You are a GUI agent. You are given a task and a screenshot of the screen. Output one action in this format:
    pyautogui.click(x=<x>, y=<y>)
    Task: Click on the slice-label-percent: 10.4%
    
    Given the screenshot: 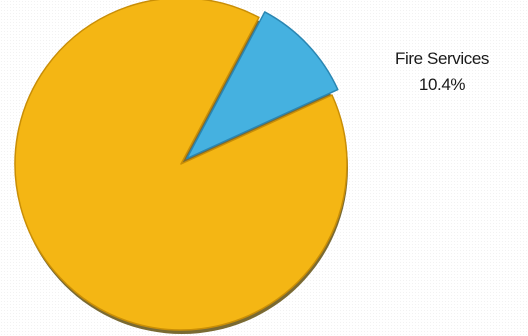 What is the action you would take?
    pyautogui.click(x=442, y=84)
    